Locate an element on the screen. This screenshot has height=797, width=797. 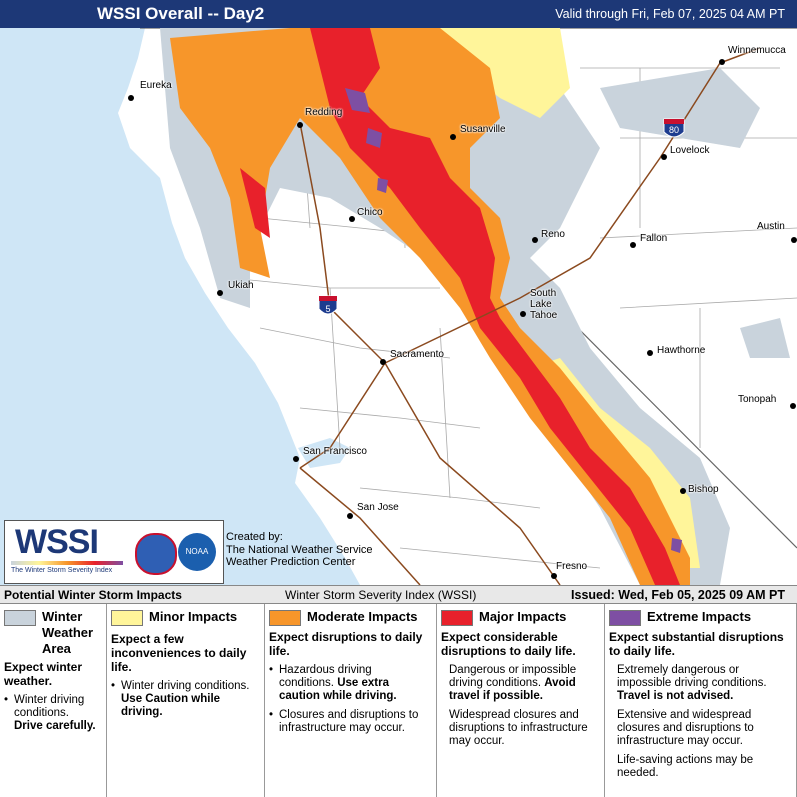
interstate-80: 80 is located at coordinates (674, 128).